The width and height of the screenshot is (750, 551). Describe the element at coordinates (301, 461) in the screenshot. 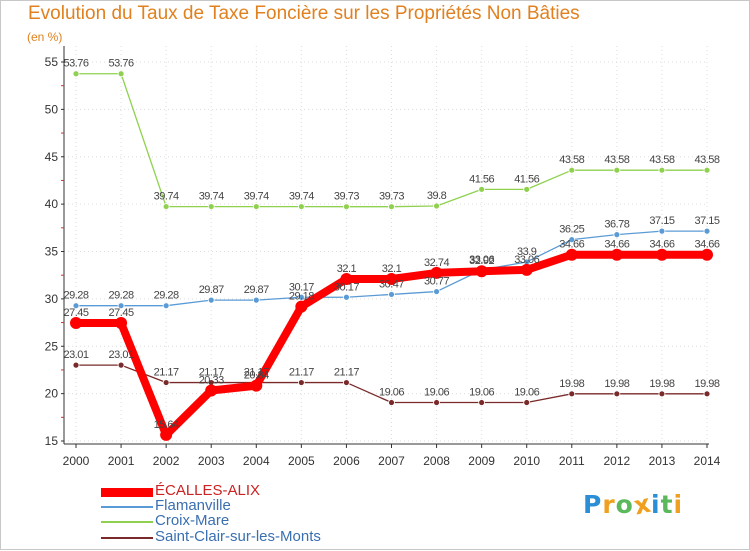

I see `x-tick-label: 2005` at that location.